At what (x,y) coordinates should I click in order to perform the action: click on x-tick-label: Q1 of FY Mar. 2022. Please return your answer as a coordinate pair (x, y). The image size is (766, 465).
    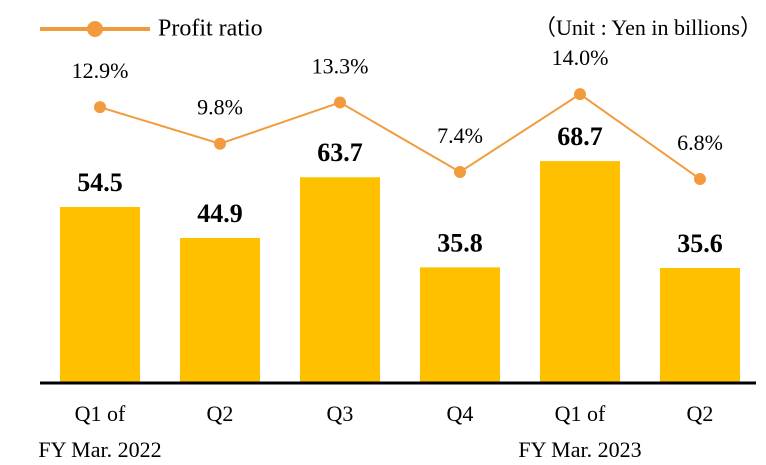
    Looking at the image, I should click on (100, 431).